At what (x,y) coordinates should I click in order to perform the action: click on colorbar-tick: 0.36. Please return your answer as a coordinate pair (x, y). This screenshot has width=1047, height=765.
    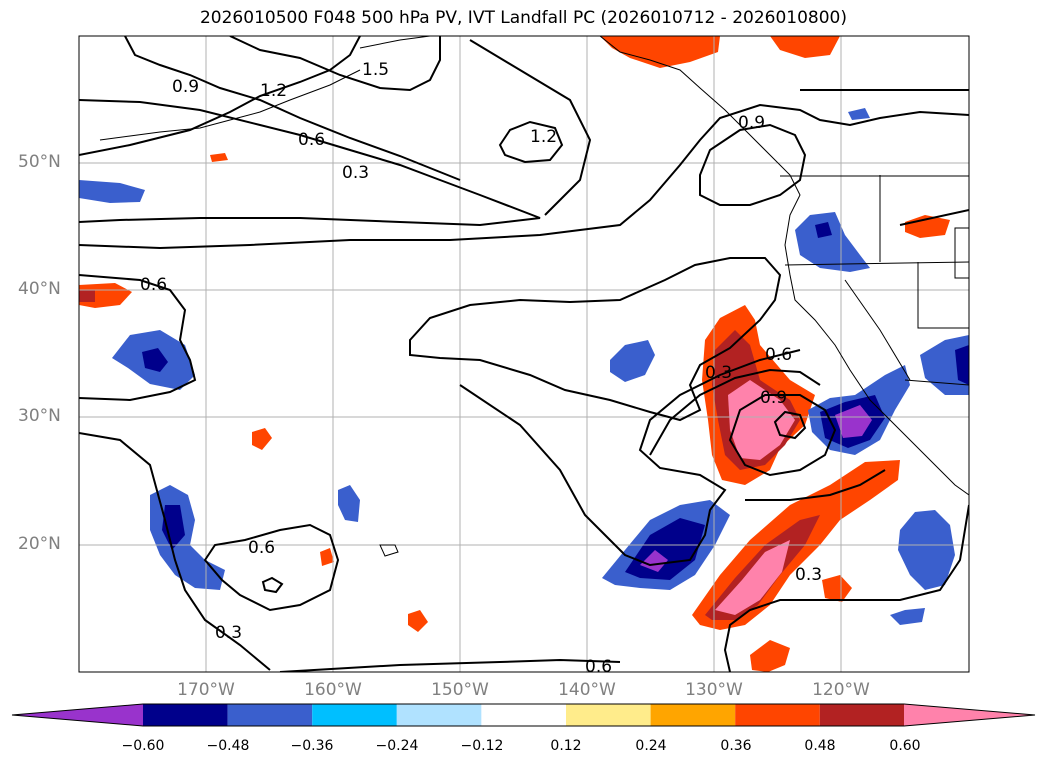
    Looking at the image, I should click on (736, 746).